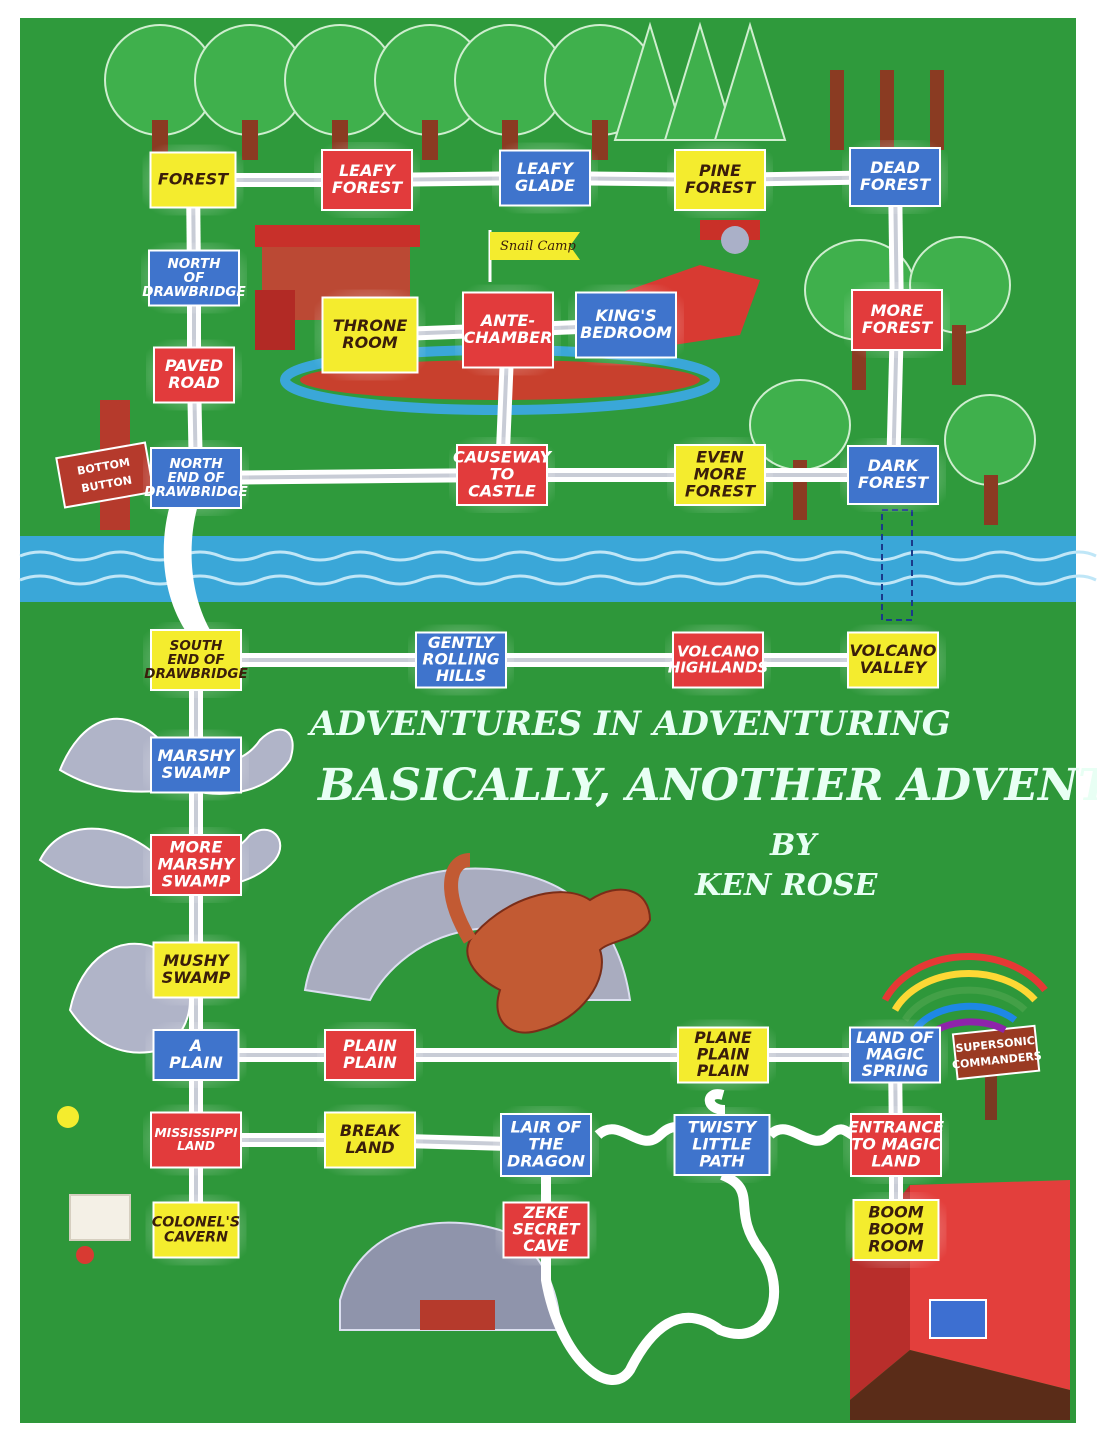  Describe the element at coordinates (546, 1212) in the screenshot. I see `location-label-line: ZEKE` at that location.